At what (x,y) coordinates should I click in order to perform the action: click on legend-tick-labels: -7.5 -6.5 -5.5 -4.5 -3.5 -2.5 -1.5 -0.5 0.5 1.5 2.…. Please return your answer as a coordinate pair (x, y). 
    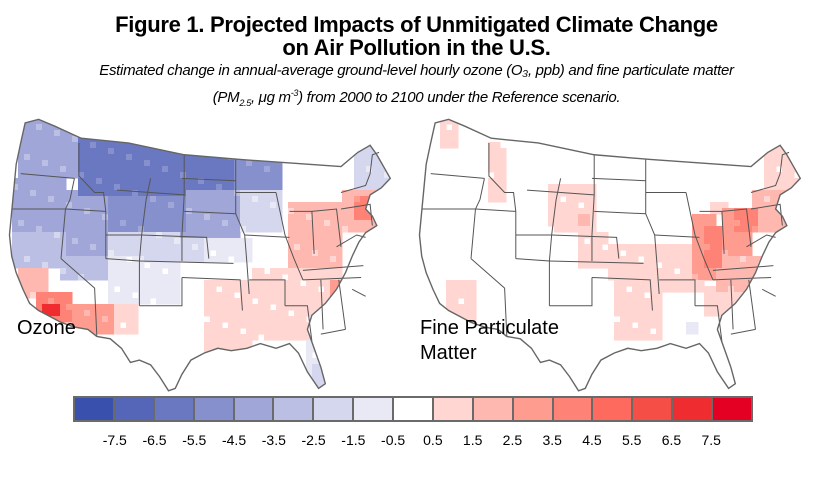
    Looking at the image, I should click on (416, 442).